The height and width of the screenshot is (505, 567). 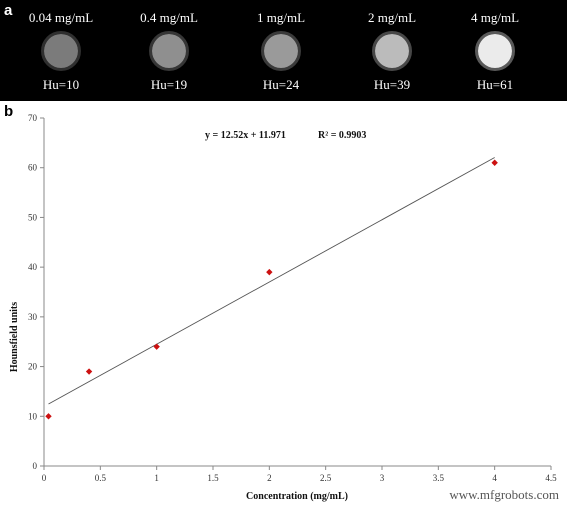 I want to click on phantom-concentration-label: 0.04 mg/mL, so click(x=61, y=17).